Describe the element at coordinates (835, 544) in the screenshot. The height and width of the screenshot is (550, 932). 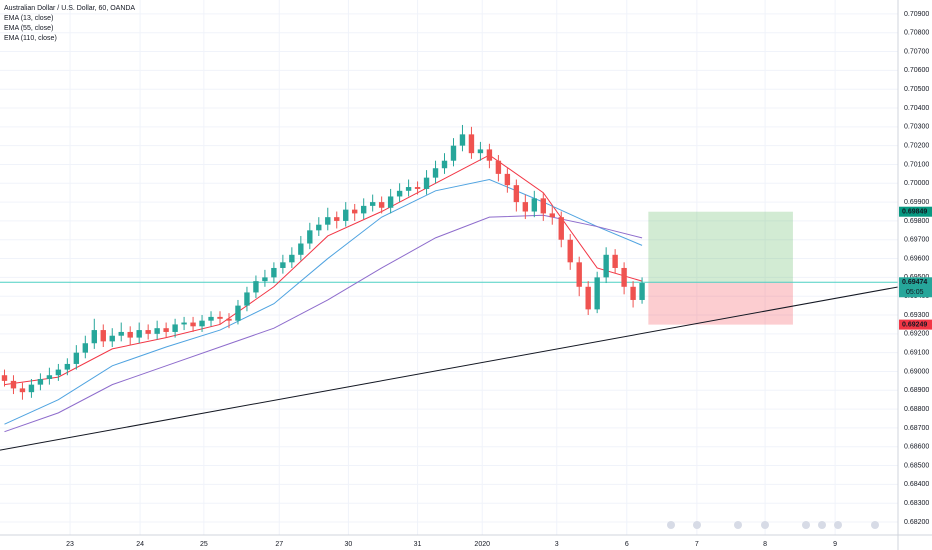
I see `x-tick-label: 9` at that location.